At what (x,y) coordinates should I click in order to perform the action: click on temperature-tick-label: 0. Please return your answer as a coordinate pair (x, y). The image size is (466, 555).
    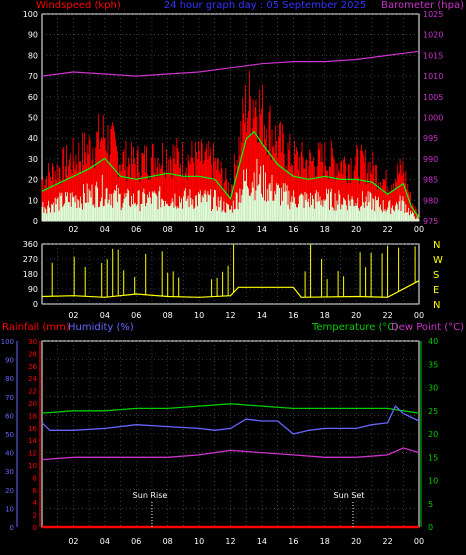
    Looking at the image, I should click on (430, 527).